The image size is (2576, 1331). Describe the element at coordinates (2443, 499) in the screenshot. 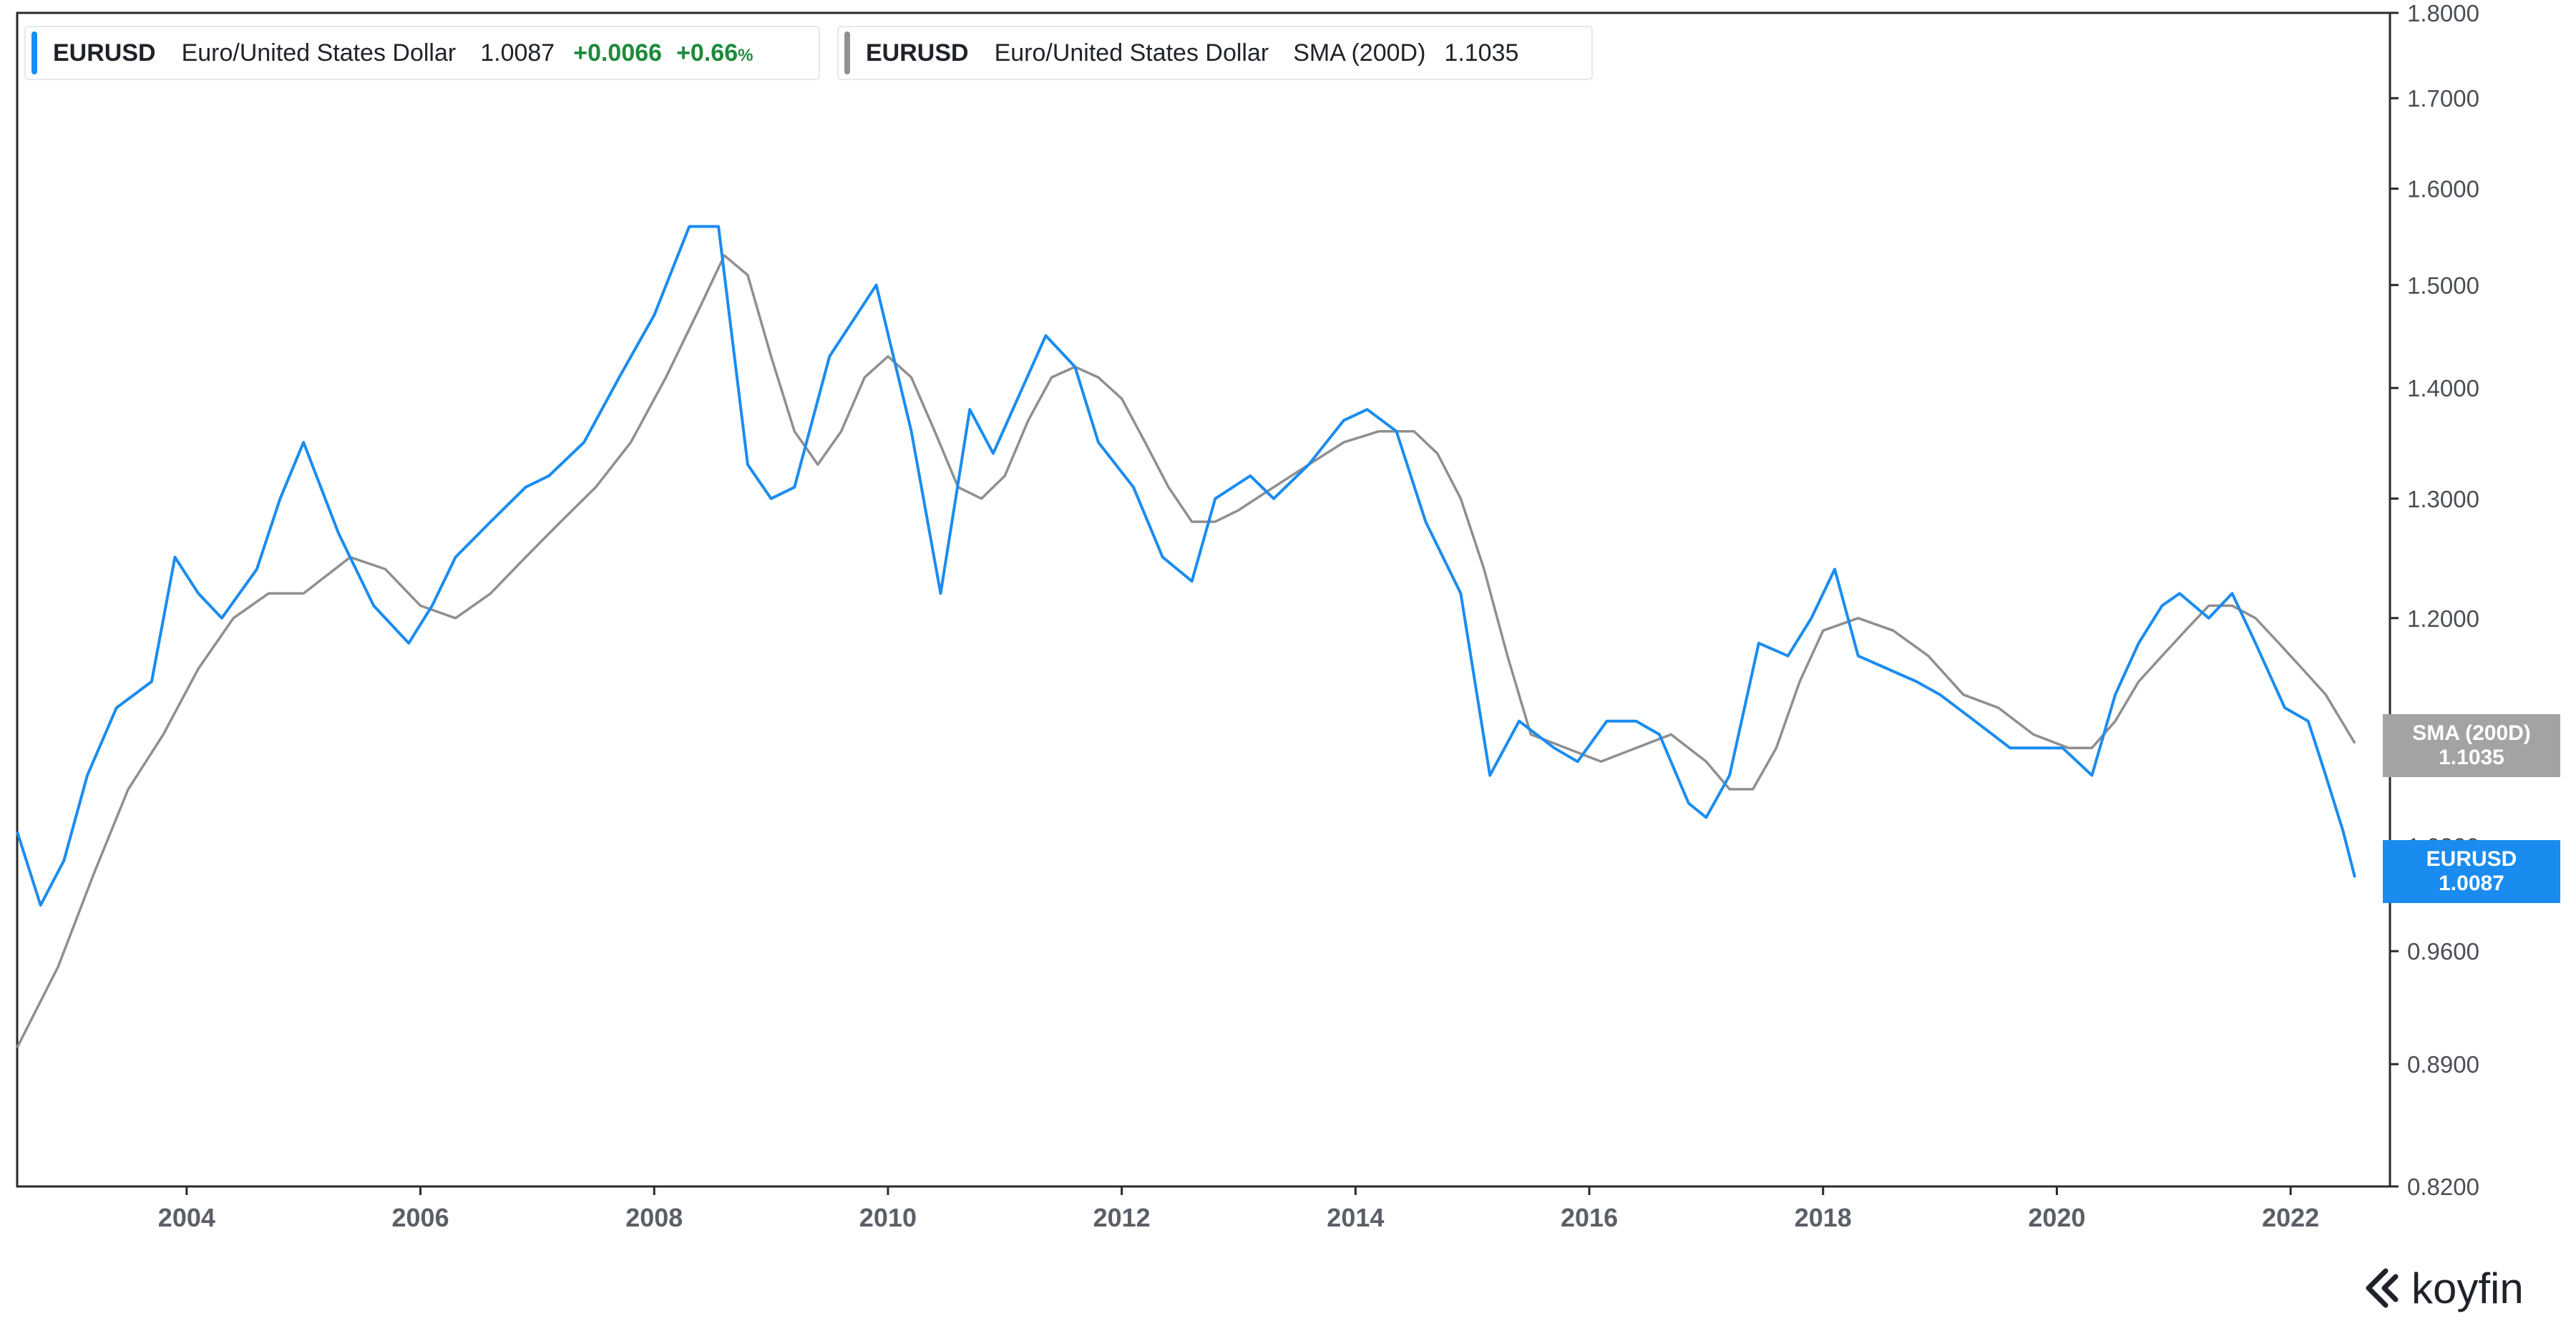

I see `y-tick-label: 1.3000` at that location.